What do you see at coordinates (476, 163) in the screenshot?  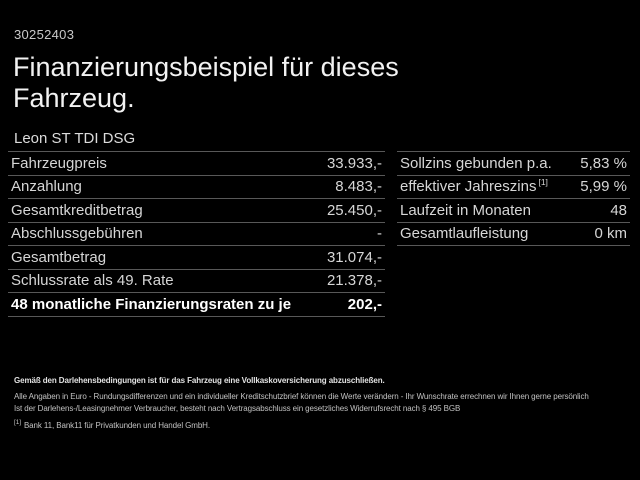 I see `row-label: Sollzins gebunden p.a.` at bounding box center [476, 163].